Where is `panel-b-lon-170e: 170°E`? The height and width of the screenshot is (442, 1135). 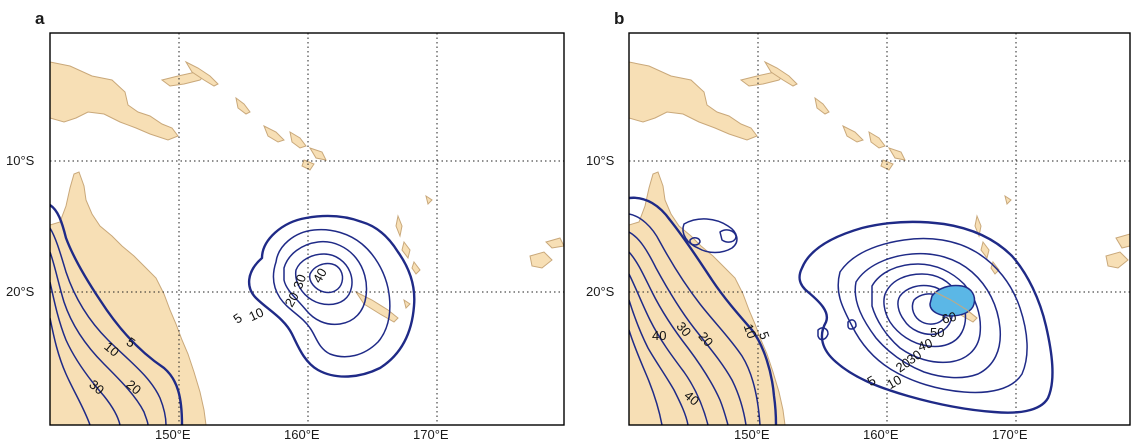 panel-b-lon-170e: 170°E is located at coordinates (1010, 434).